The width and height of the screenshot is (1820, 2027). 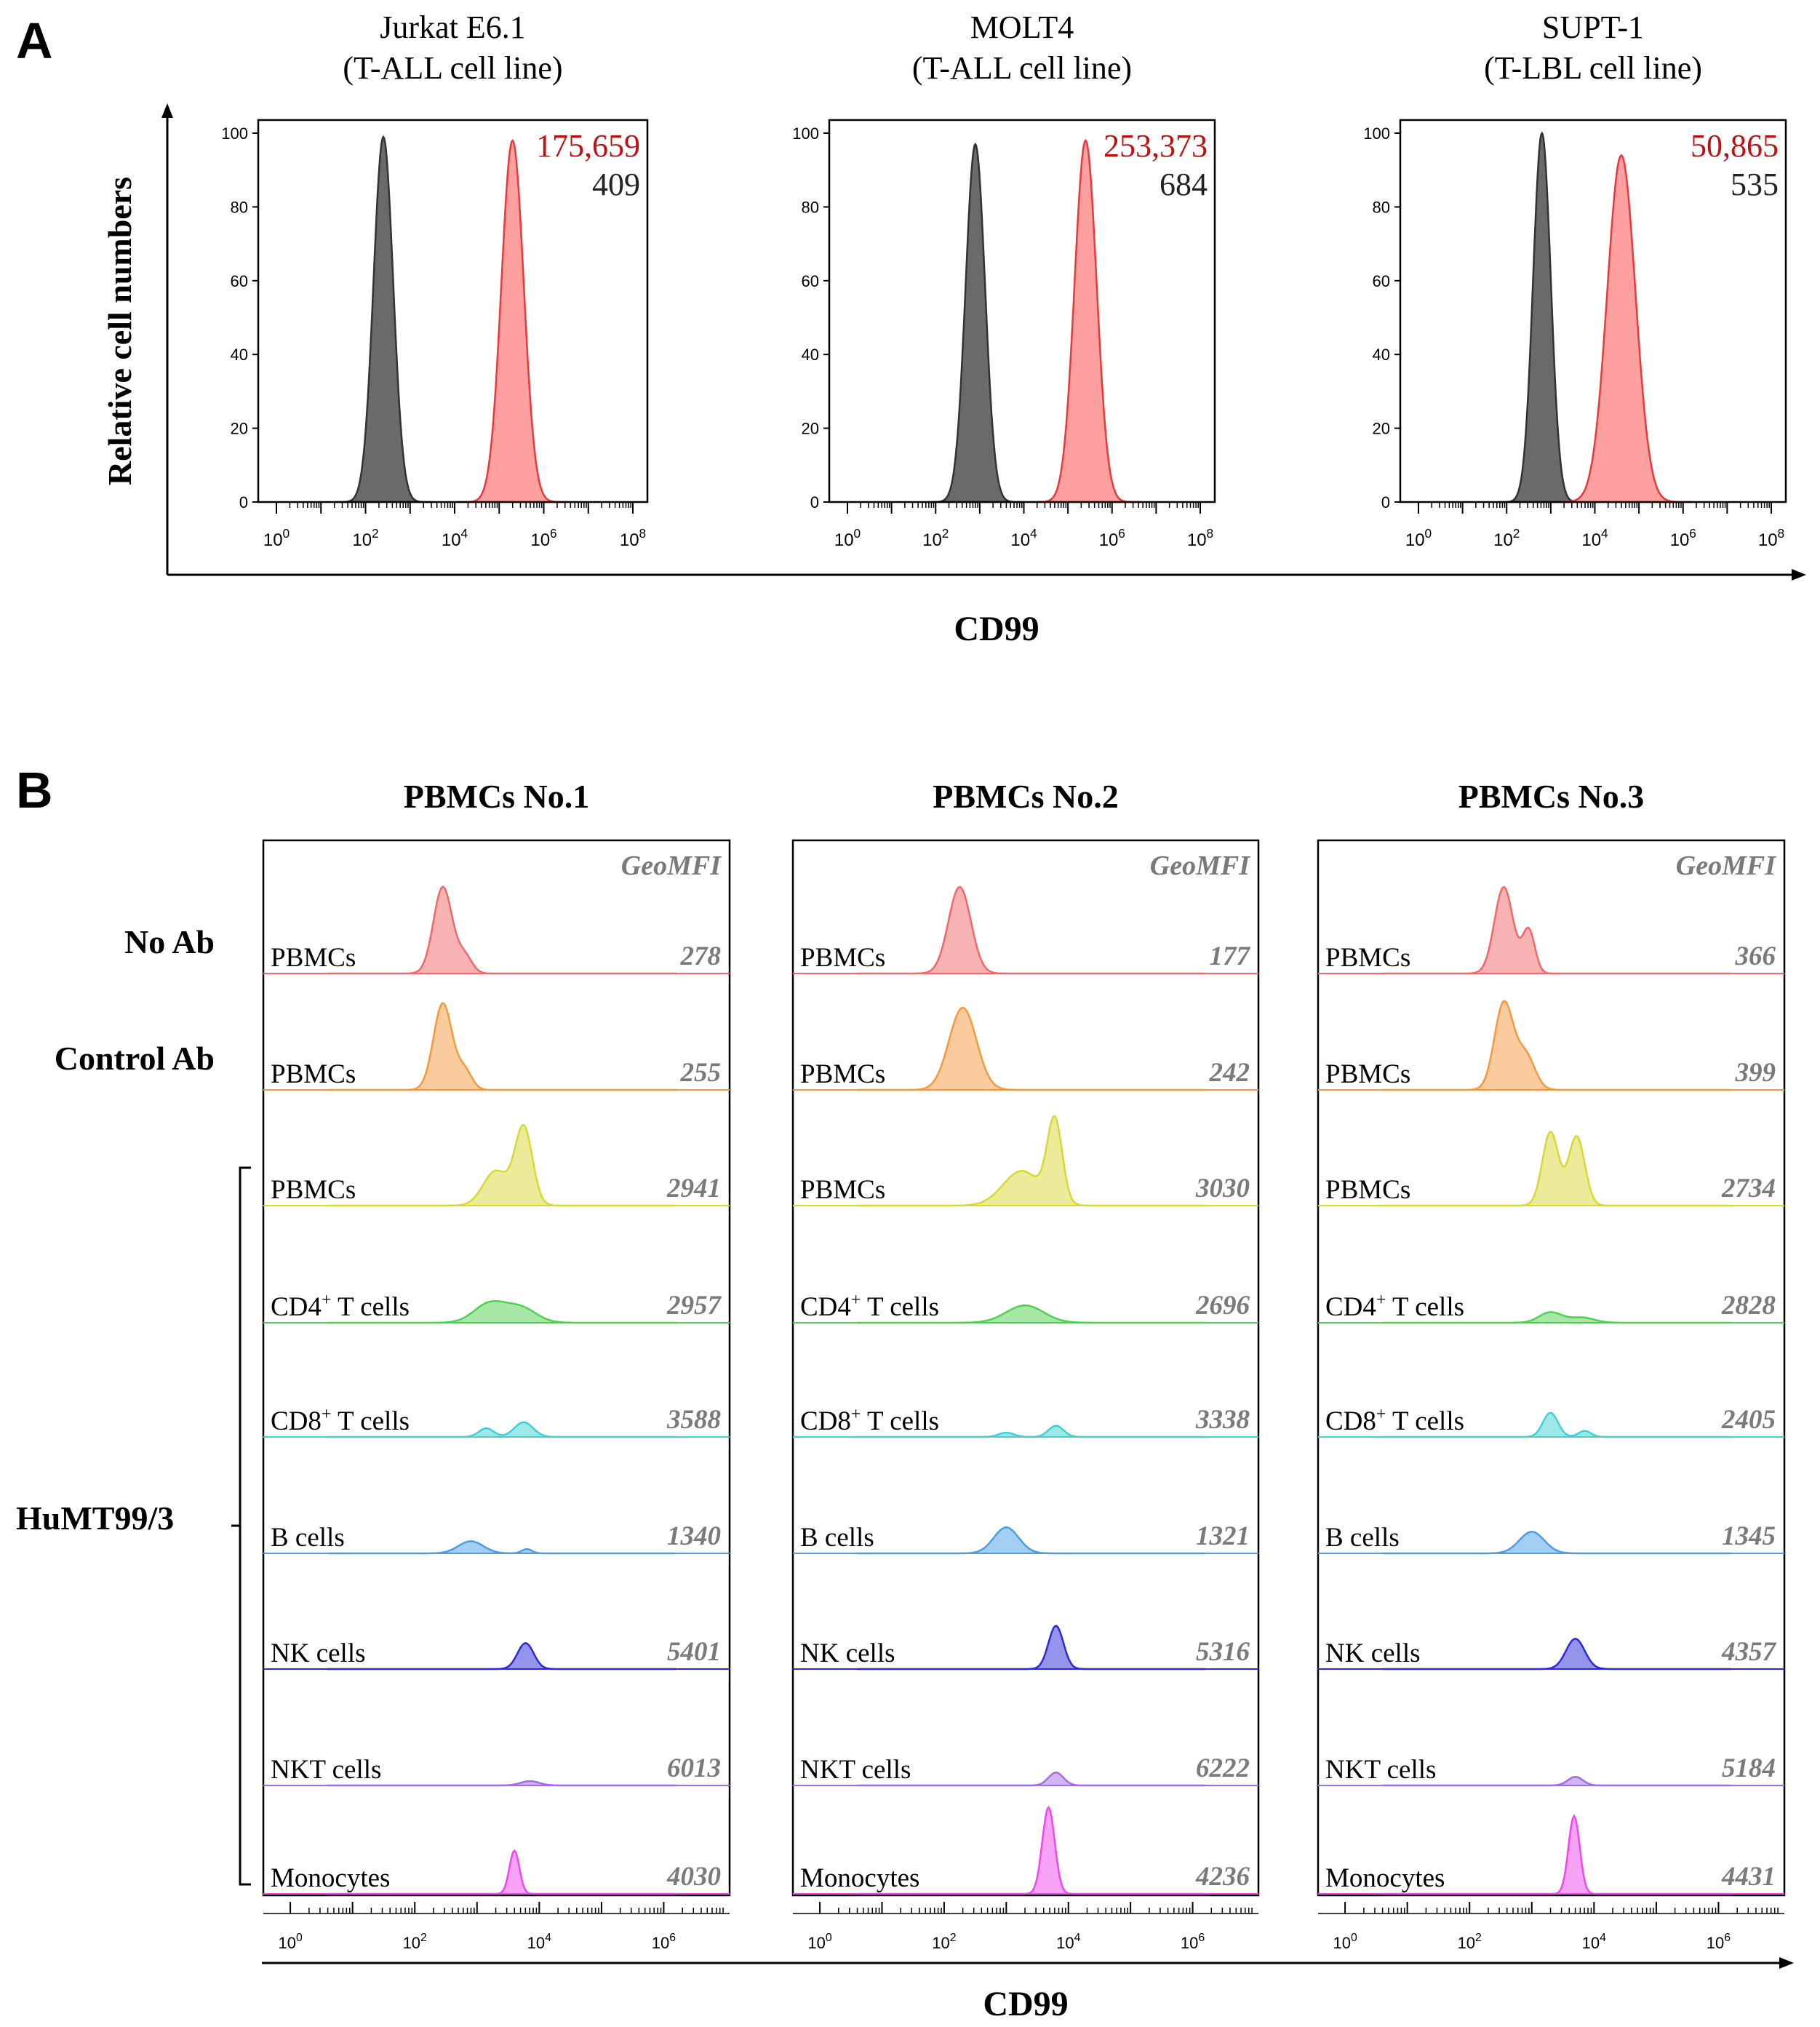 What do you see at coordinates (1222, 1877) in the screenshot?
I see `geomfi-value: 4236` at bounding box center [1222, 1877].